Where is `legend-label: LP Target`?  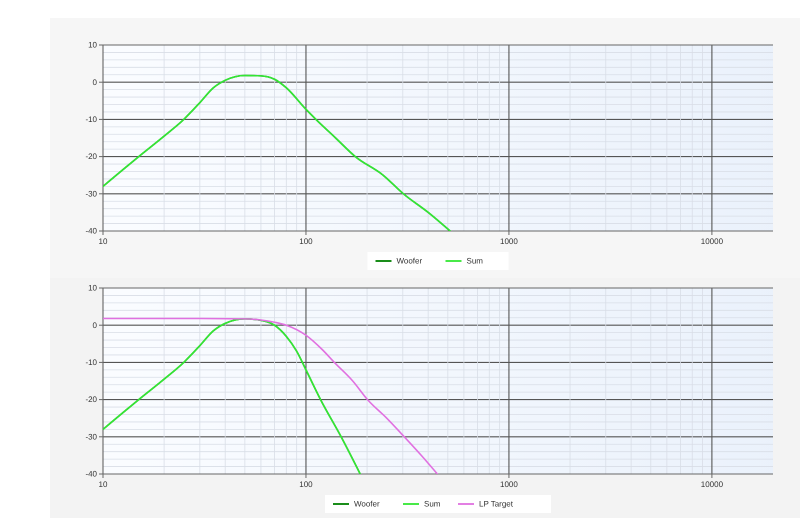 legend-label: LP Target is located at coordinates (496, 504).